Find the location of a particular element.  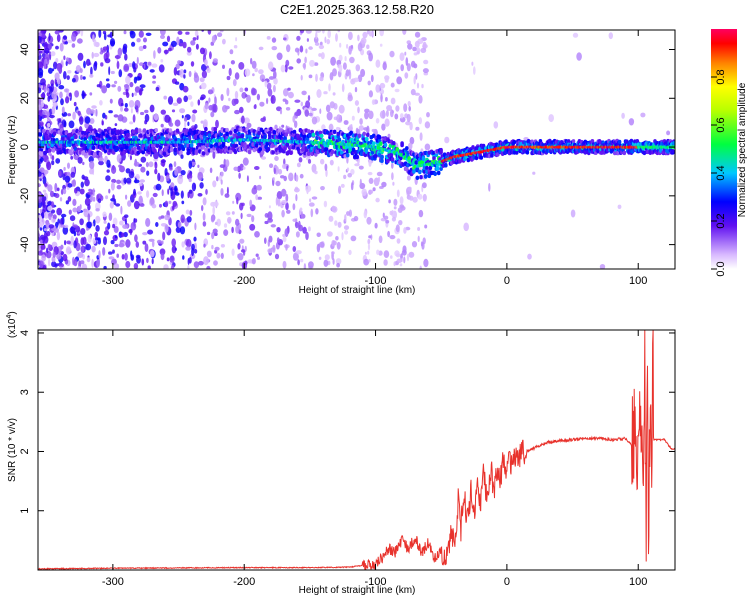

snr-multiplier: (x104) is located at coordinates (12, 324).